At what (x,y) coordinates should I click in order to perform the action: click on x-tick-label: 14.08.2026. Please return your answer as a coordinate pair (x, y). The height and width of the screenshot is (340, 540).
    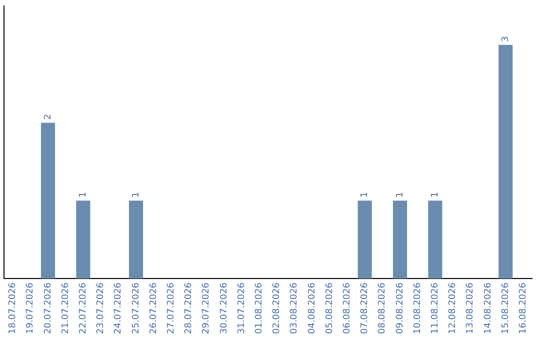
    Looking at the image, I should click on (488, 308).